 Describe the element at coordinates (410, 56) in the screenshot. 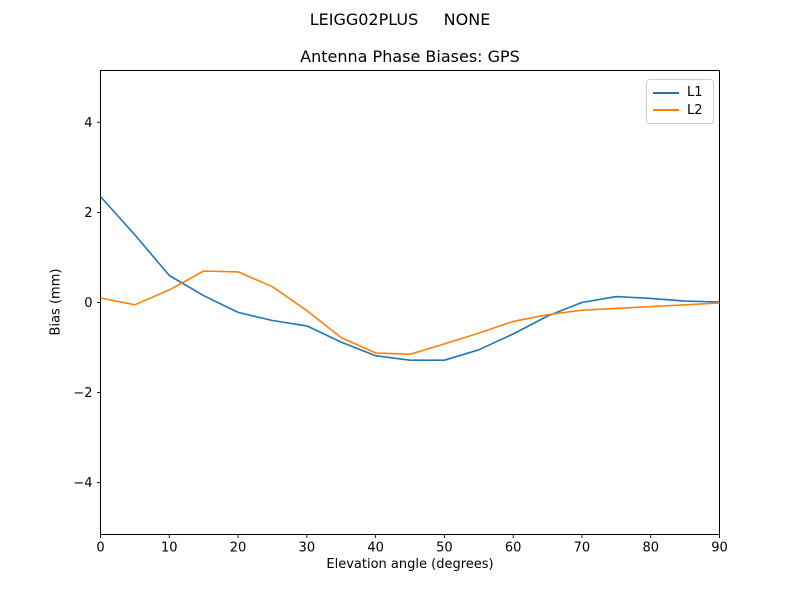

I see `chart-title: Antenna Phase Biases: GPS` at that location.